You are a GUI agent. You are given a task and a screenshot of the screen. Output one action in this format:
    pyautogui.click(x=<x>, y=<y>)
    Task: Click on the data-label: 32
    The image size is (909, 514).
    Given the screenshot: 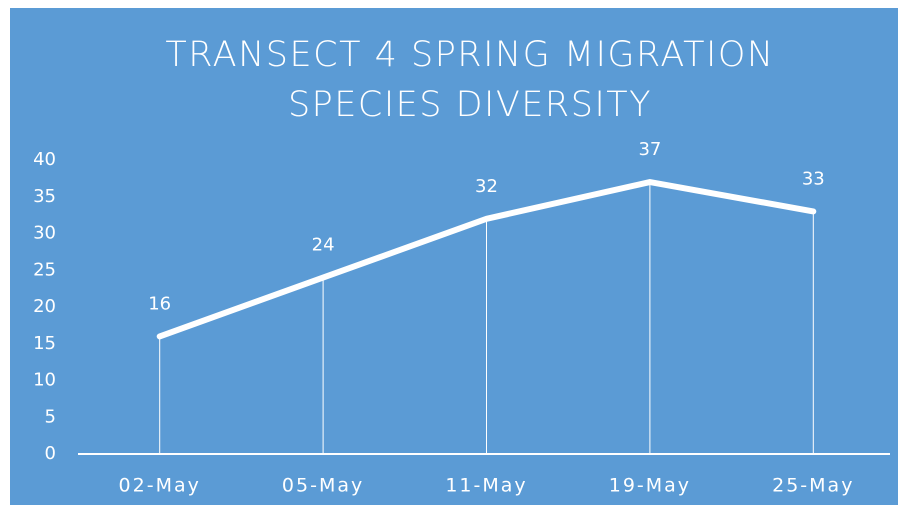 What is the action you would take?
    pyautogui.click(x=486, y=186)
    